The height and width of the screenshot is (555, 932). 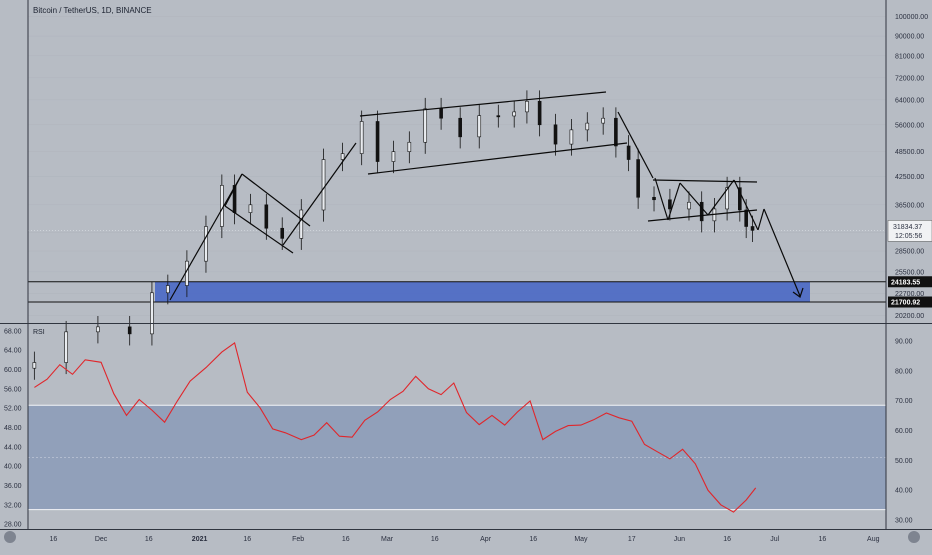 I want to click on rsi-right-tick-label: 60.00, so click(x=904, y=431).